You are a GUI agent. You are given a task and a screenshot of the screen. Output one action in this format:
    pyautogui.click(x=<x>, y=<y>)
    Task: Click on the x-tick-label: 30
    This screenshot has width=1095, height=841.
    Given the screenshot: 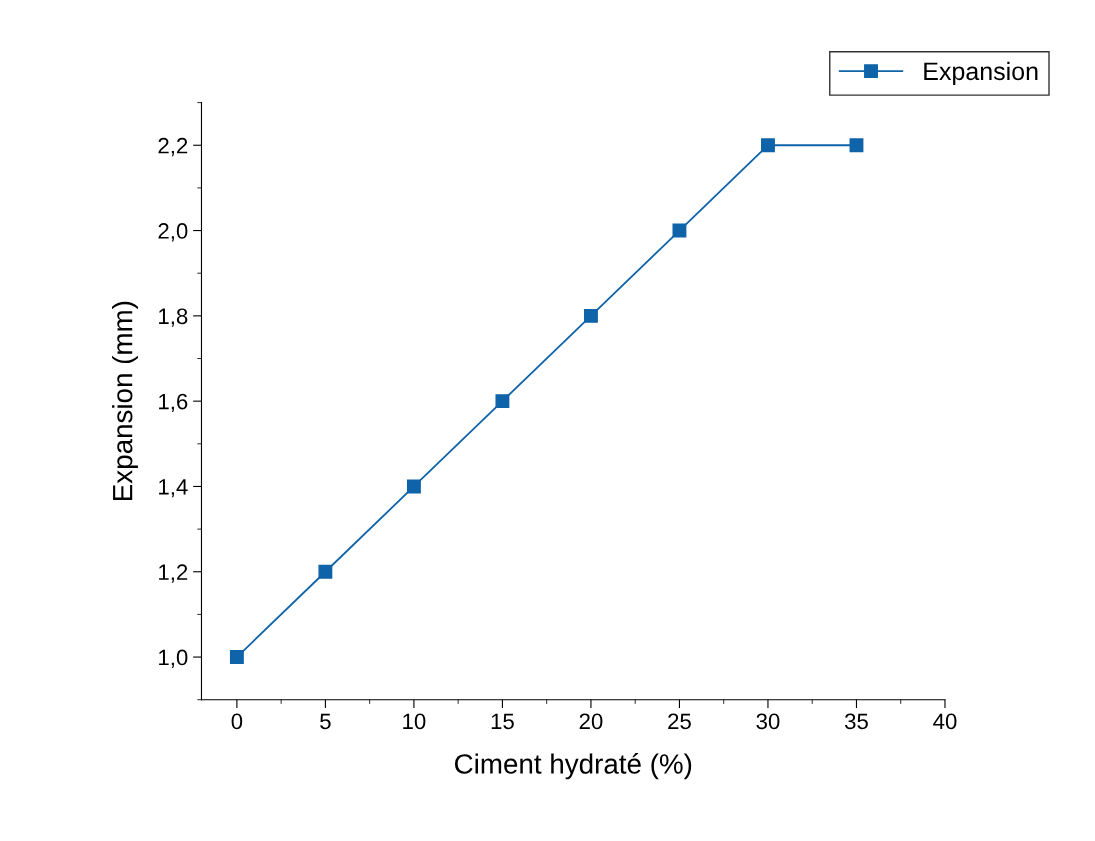 What is the action you would take?
    pyautogui.click(x=768, y=721)
    